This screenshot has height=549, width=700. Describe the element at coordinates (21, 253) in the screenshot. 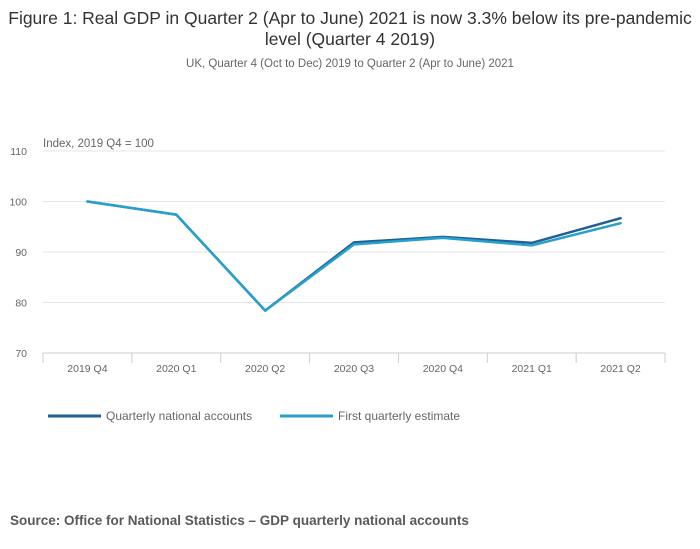

I see `y-tick-label: 90` at that location.